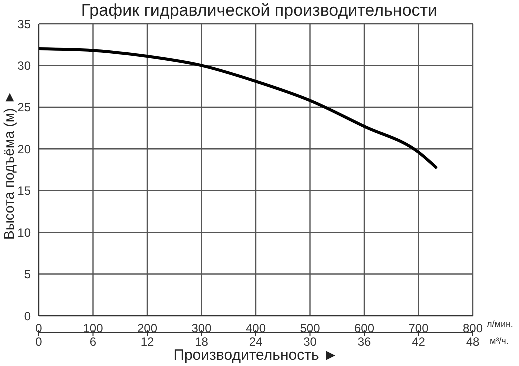 The width and height of the screenshot is (519, 366). I want to click on y-axis-title: Высота подъёма (м) ►, so click(8, 165).